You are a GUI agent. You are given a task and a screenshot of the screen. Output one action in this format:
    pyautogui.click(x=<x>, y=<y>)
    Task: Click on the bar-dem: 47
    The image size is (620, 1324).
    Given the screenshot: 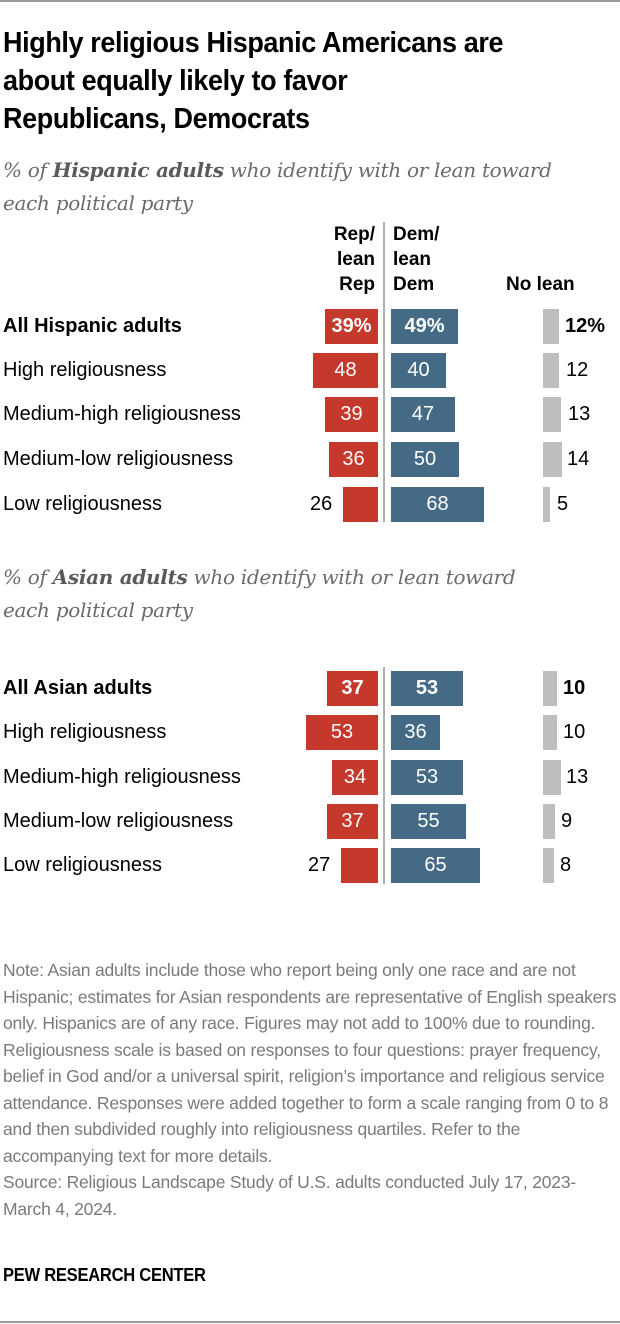 What is the action you would take?
    pyautogui.click(x=423, y=414)
    